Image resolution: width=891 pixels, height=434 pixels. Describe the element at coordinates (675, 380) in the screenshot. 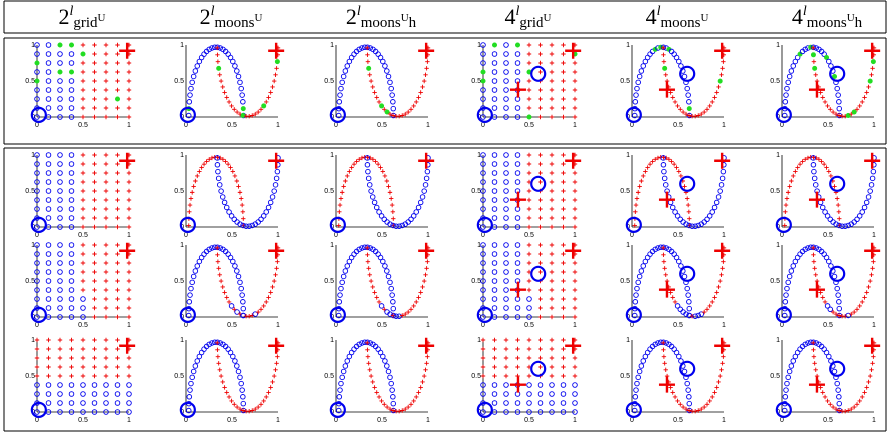

I see `panel-r4-c5: 000.50.511` at that location.